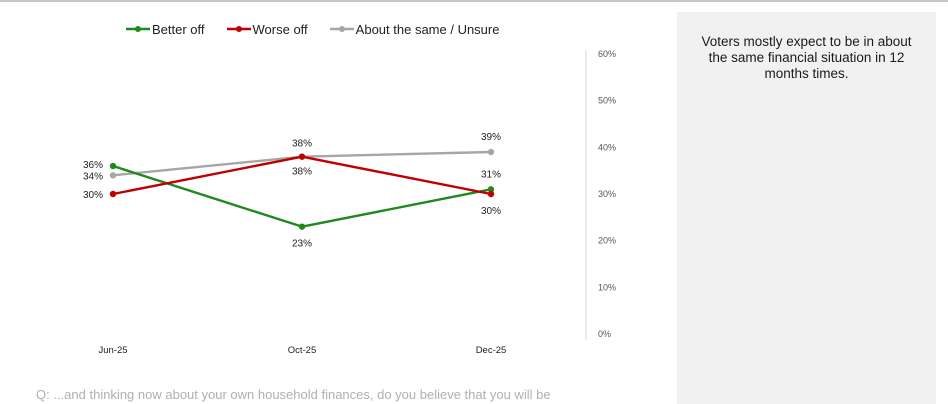 This screenshot has width=948, height=404. I want to click on data-label: 36%, so click(93, 165).